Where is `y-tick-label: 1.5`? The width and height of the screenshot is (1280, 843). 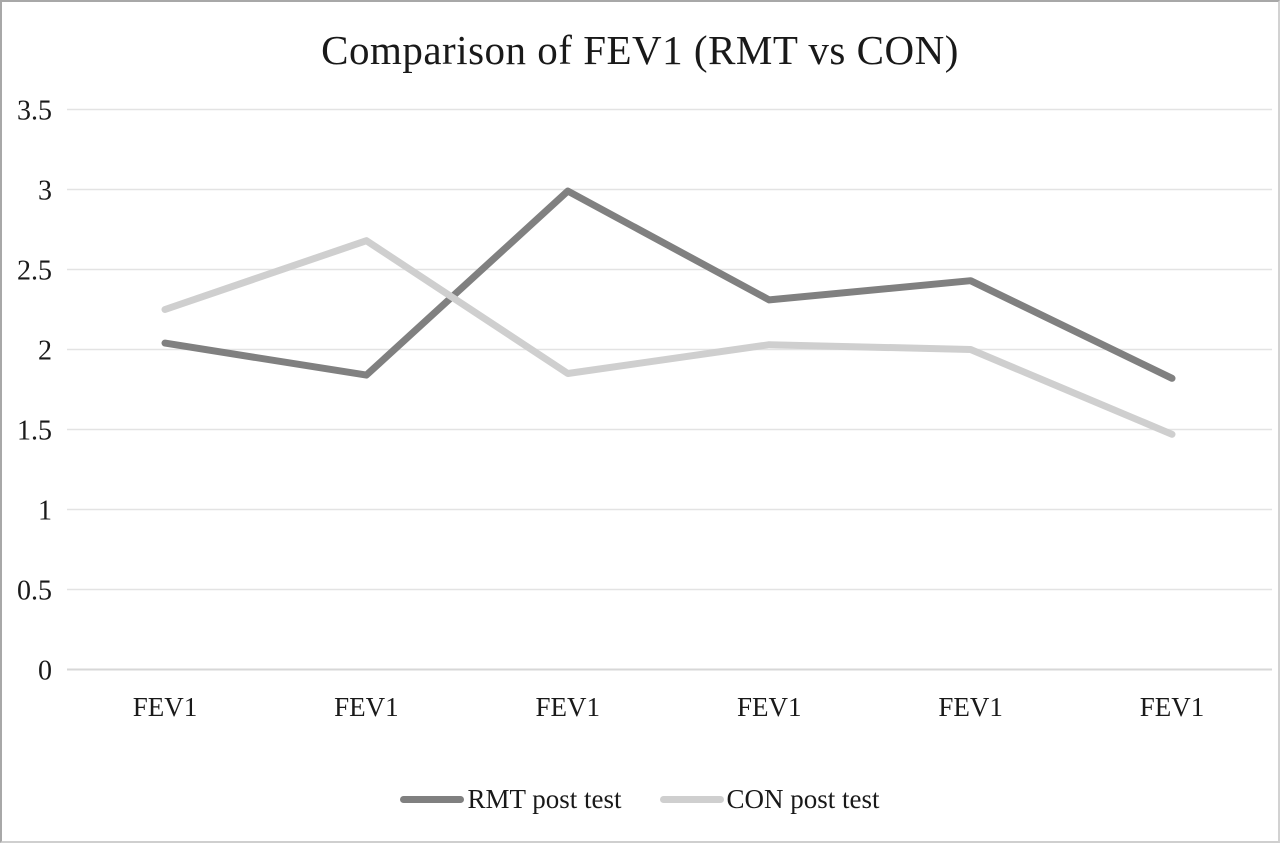 y-tick-label: 1.5 is located at coordinates (34, 431).